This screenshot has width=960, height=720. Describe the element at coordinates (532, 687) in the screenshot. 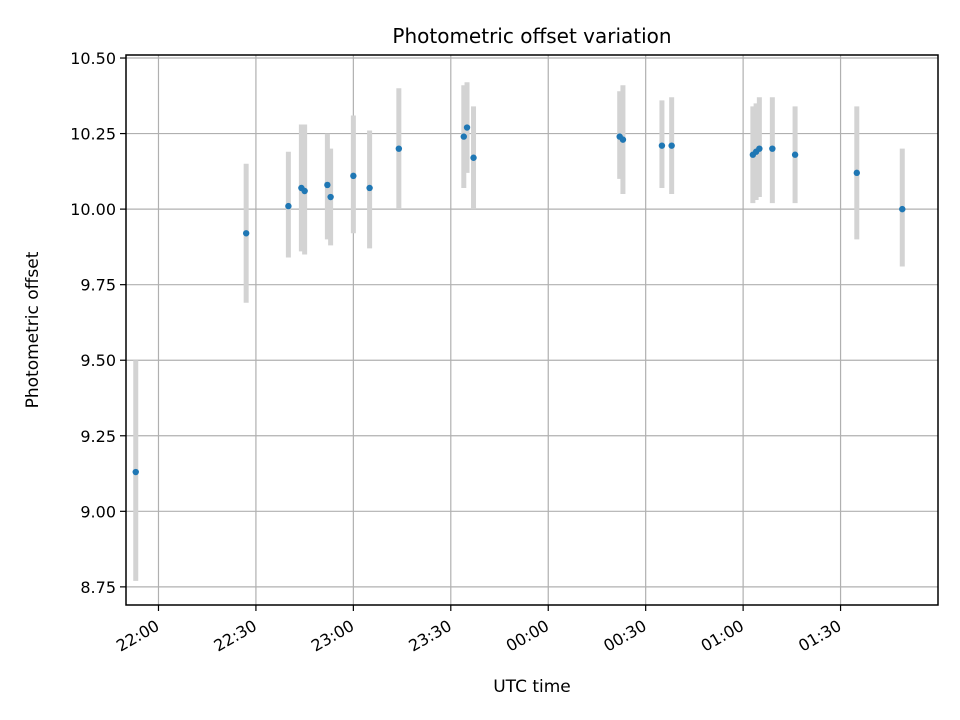

I see `x-axis-label: UTC time` at that location.